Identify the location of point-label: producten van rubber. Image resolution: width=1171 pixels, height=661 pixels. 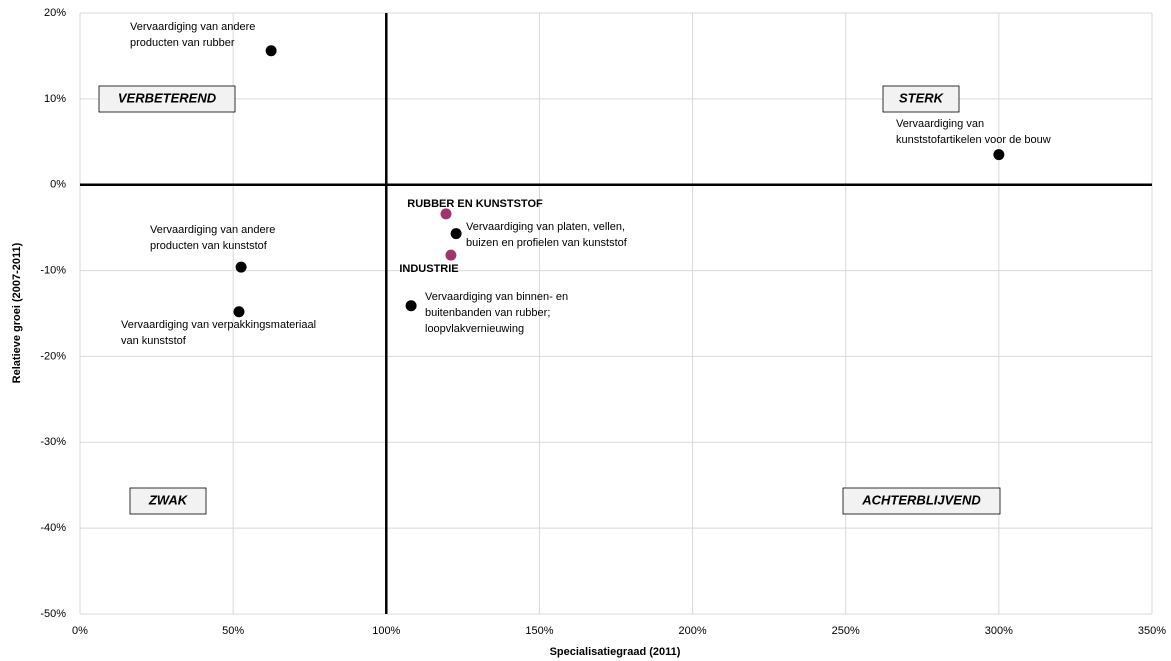
(182, 43).